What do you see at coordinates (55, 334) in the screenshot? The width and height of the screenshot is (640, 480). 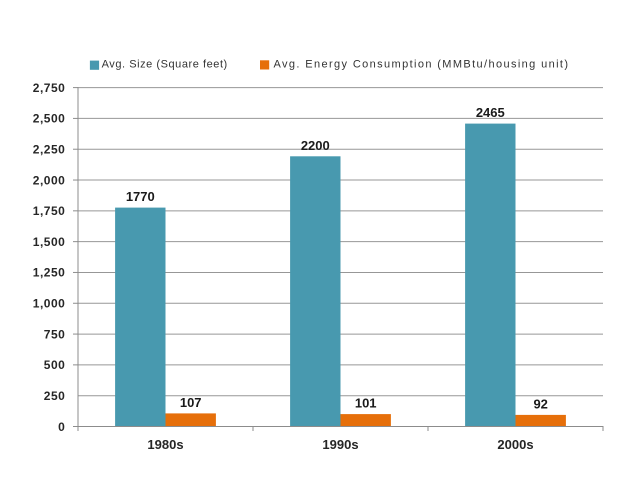 I see `svg-text: 750` at bounding box center [55, 334].